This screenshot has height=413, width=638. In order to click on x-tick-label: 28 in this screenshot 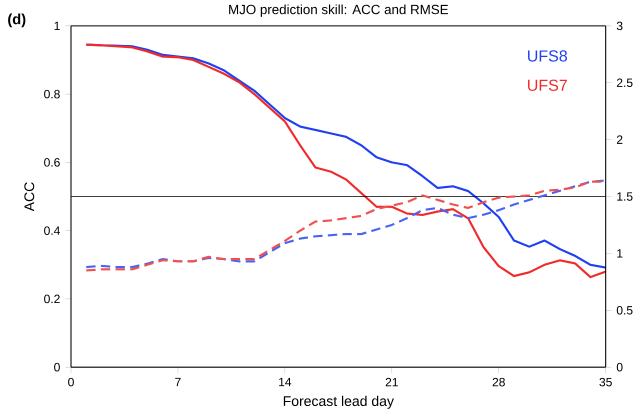, I will do `click(498, 382)`.